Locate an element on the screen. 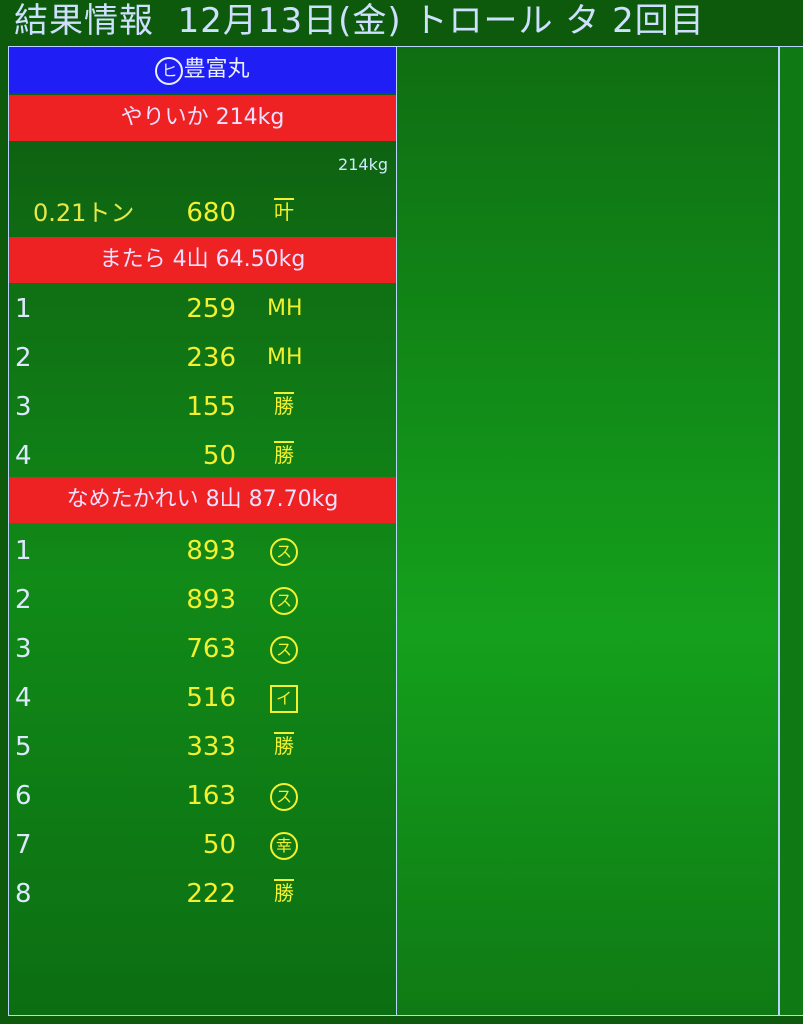 This screenshot has width=803, height=1024. table-row: 2 236 MH is located at coordinates (202, 358).